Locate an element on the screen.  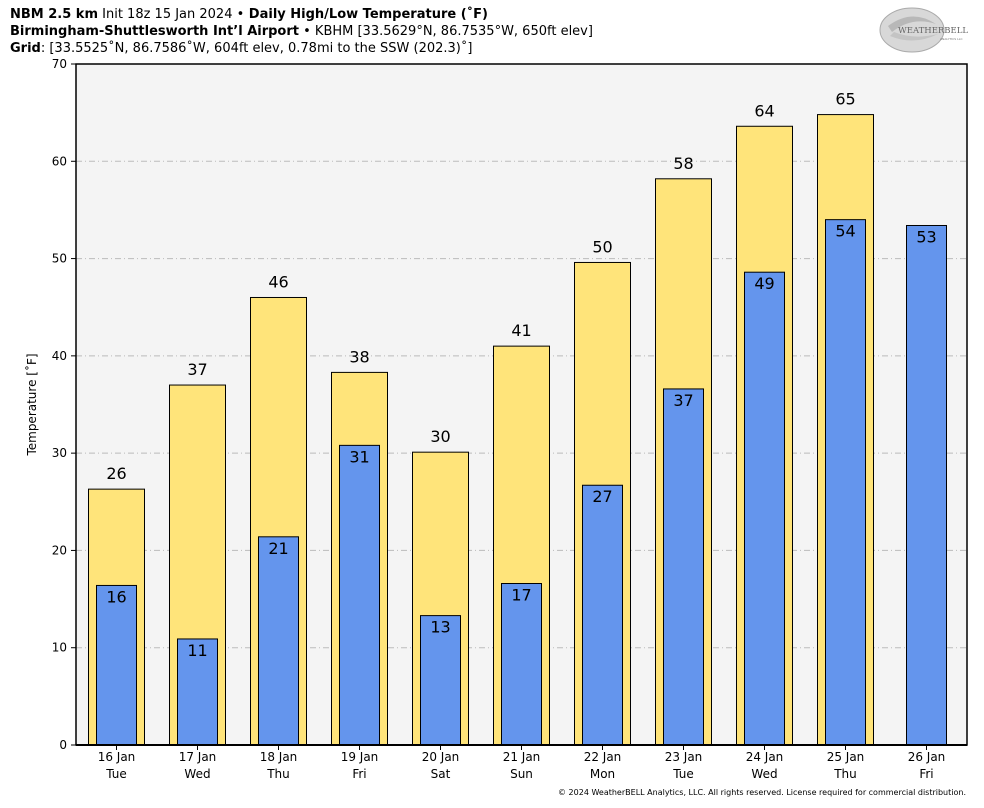
x-tick-date: 21 Jan is located at coordinates (522, 757).